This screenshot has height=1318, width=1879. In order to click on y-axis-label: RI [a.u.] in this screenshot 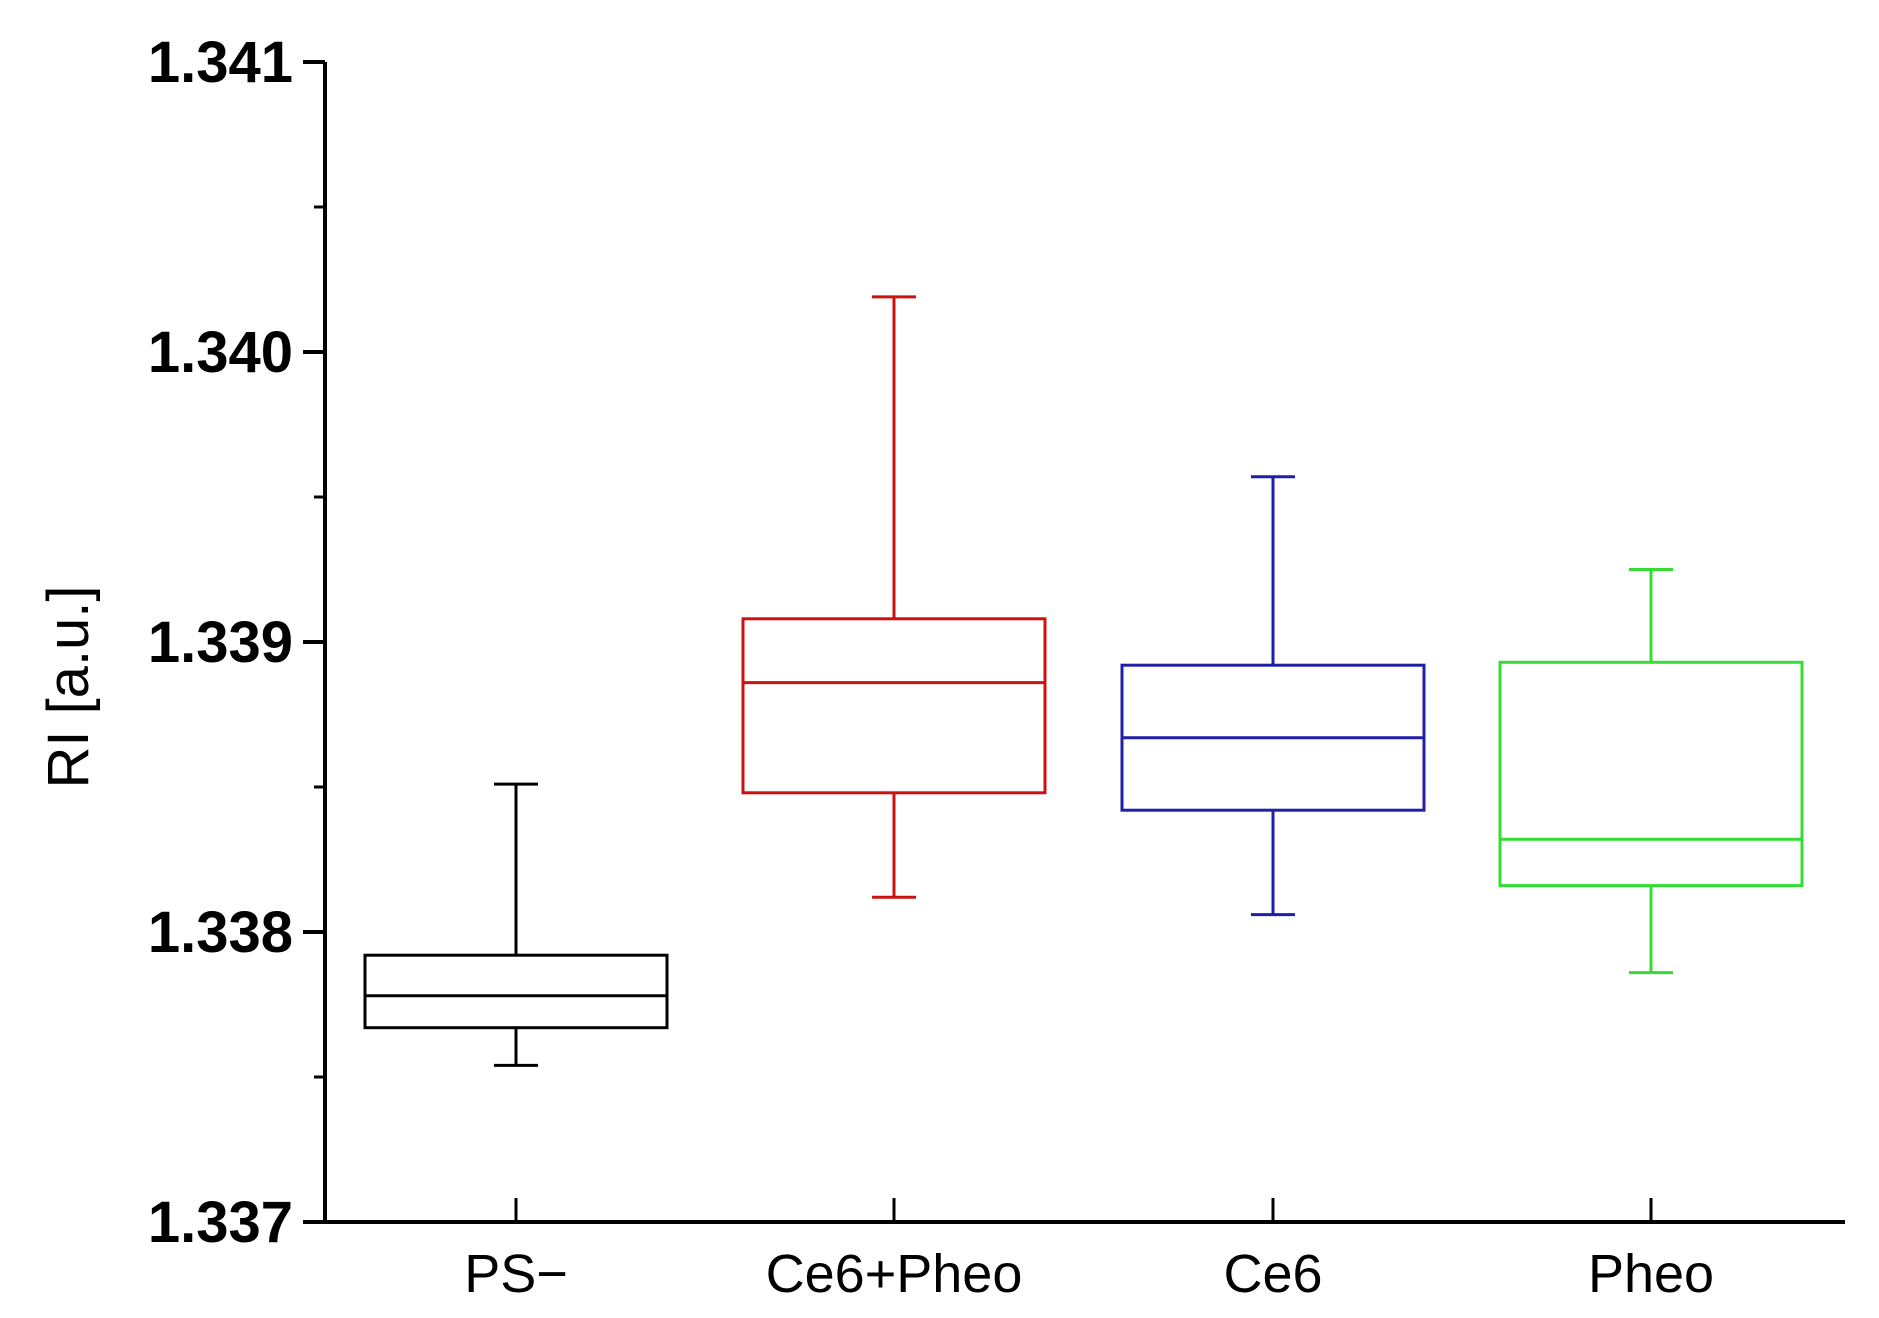, I will do `click(68, 686)`.